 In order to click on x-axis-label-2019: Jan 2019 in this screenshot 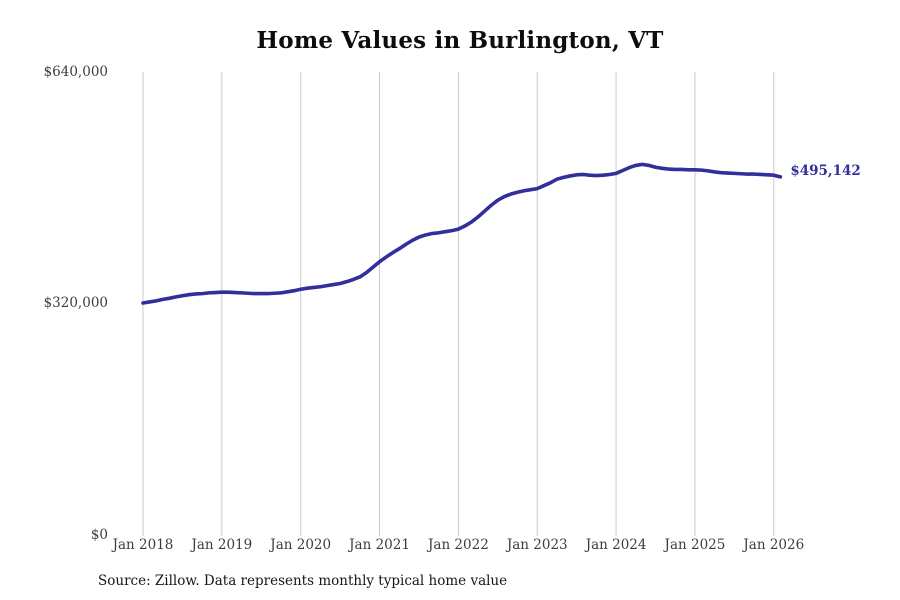, I will do `click(222, 545)`.